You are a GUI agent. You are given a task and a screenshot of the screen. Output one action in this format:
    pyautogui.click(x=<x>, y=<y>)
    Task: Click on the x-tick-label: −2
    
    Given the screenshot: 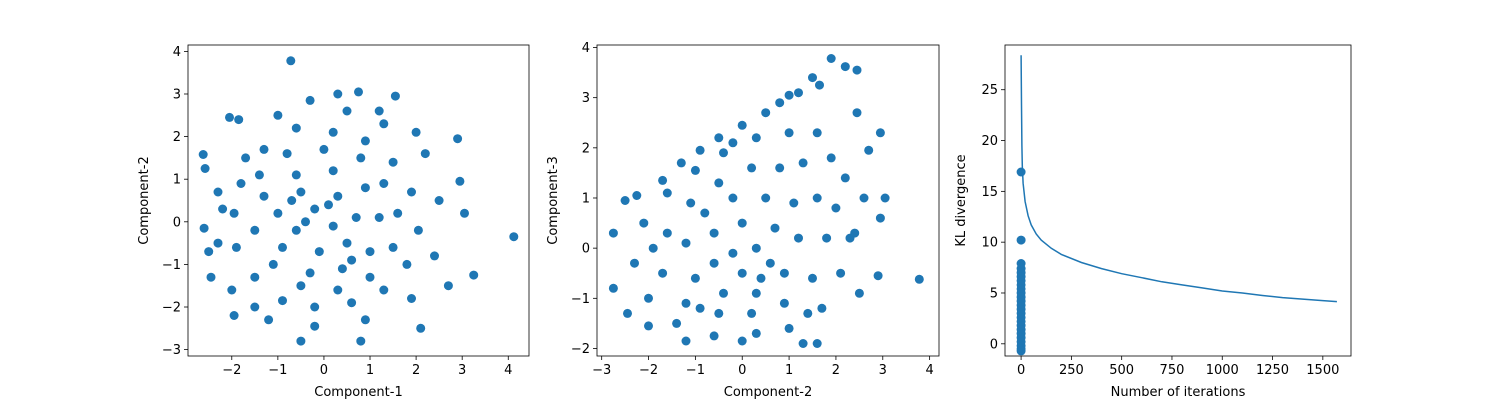 What is the action you would take?
    pyautogui.click(x=648, y=370)
    